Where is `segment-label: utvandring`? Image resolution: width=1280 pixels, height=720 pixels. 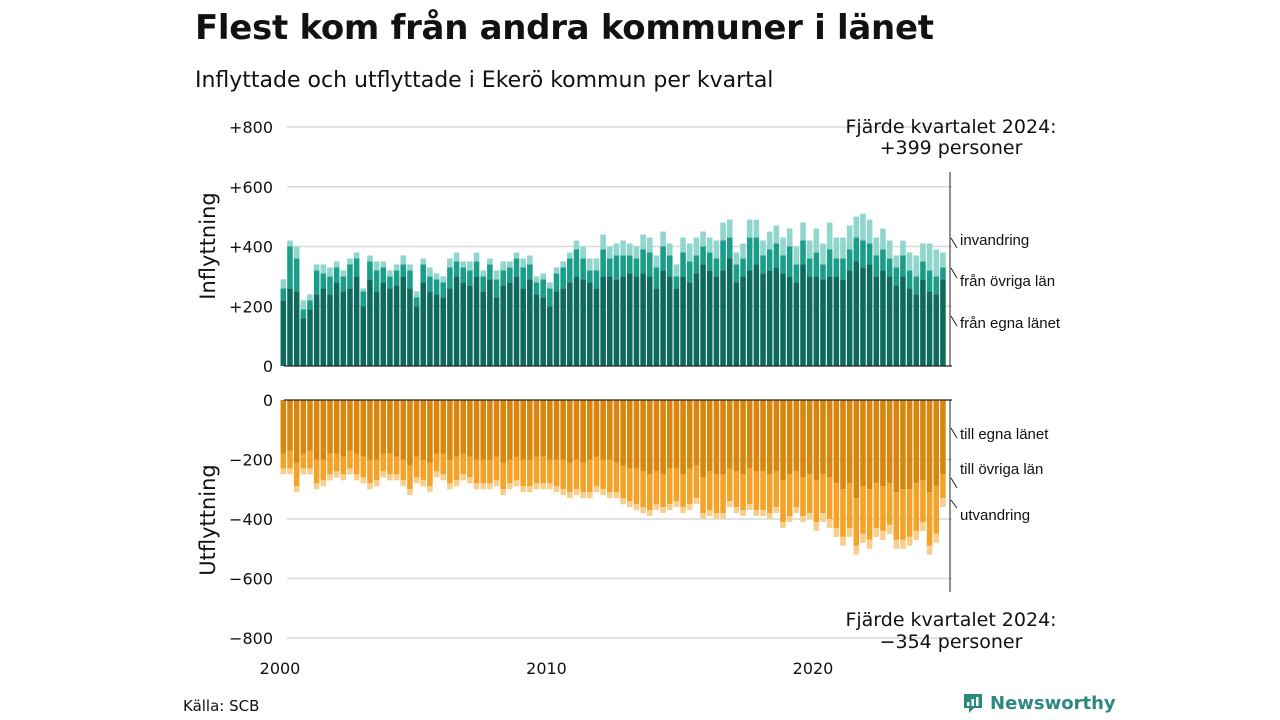
segment-label: utvandring is located at coordinates (995, 515).